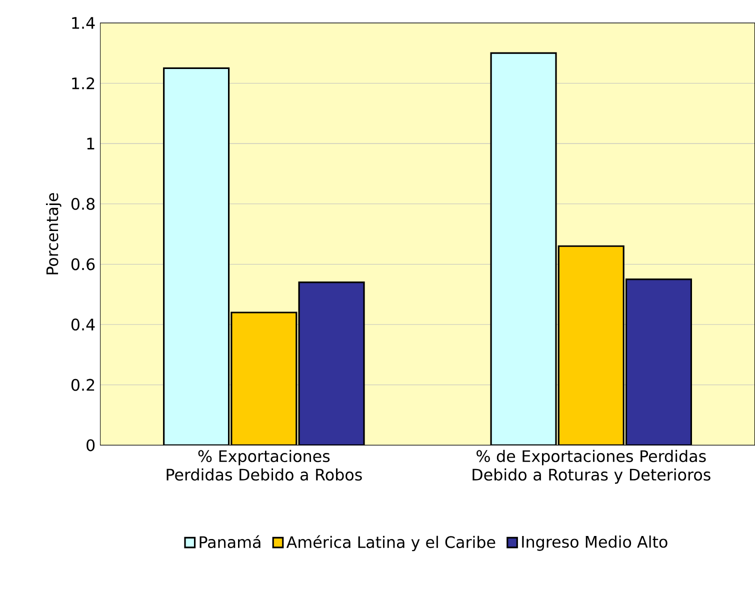  What do you see at coordinates (82, 384) in the screenshot?
I see `y-tick-label: 0.2` at bounding box center [82, 384].